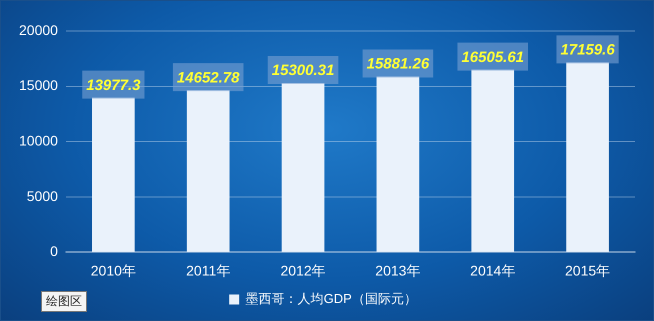 The image size is (654, 321). What do you see at coordinates (587, 270) in the screenshot?
I see `x-tick-label: 2015年` at bounding box center [587, 270].